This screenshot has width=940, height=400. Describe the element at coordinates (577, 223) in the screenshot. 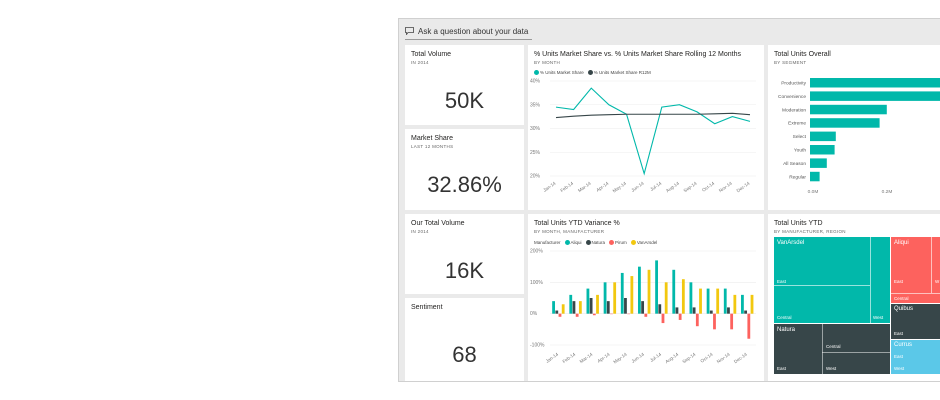

I see `tile-title: Total Units YTD Variance %` at that location.